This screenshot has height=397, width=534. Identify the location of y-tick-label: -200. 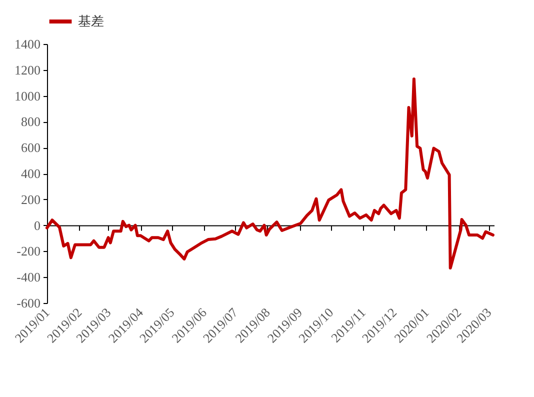
(28, 251).